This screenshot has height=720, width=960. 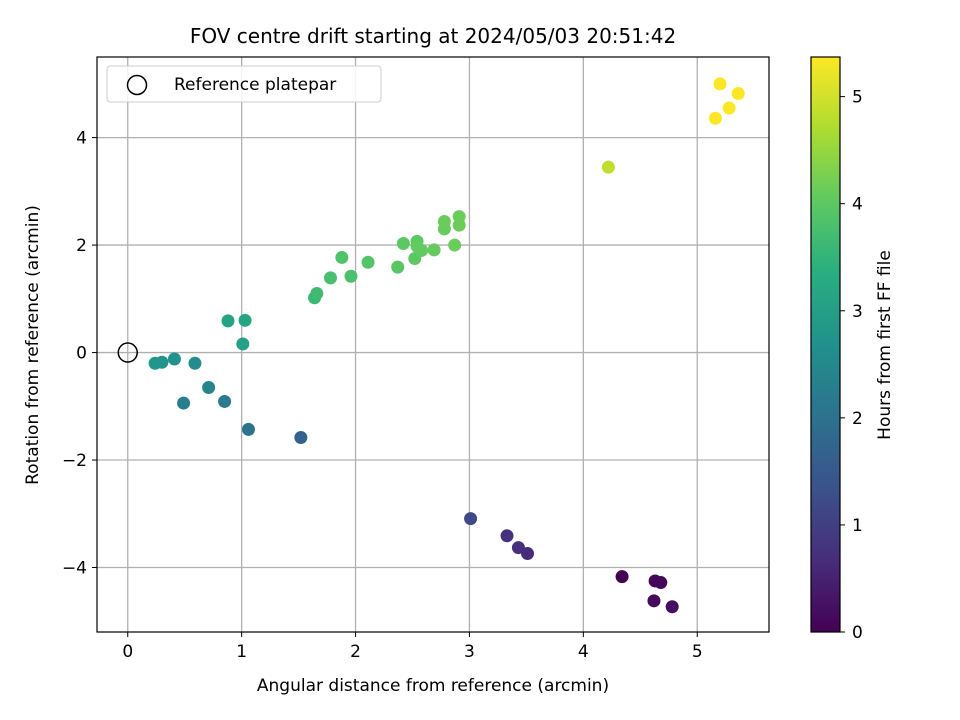 I want to click on y-axis-label: Rotation from reference (arcmin), so click(x=33, y=345).